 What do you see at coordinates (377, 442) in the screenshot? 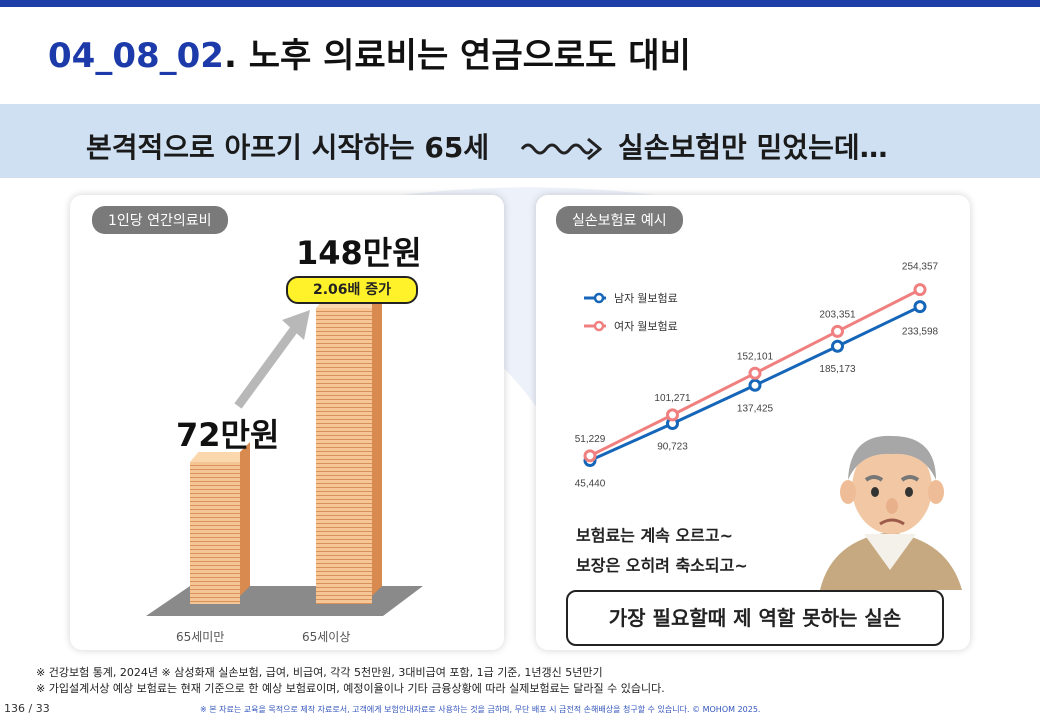
I see `bar-side-over65` at bounding box center [377, 442].